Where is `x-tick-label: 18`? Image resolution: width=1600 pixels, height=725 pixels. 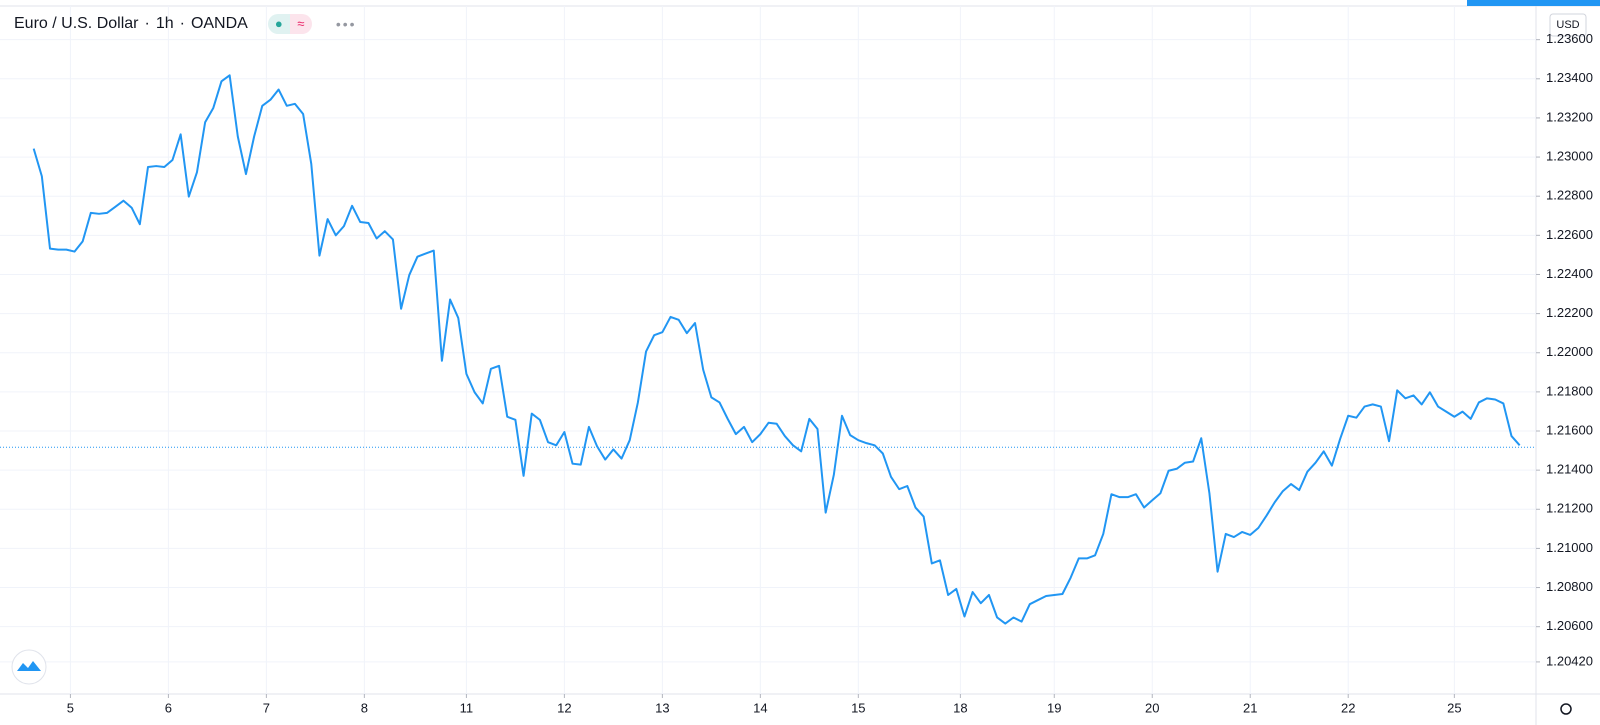
x-tick-label: 18 is located at coordinates (960, 707).